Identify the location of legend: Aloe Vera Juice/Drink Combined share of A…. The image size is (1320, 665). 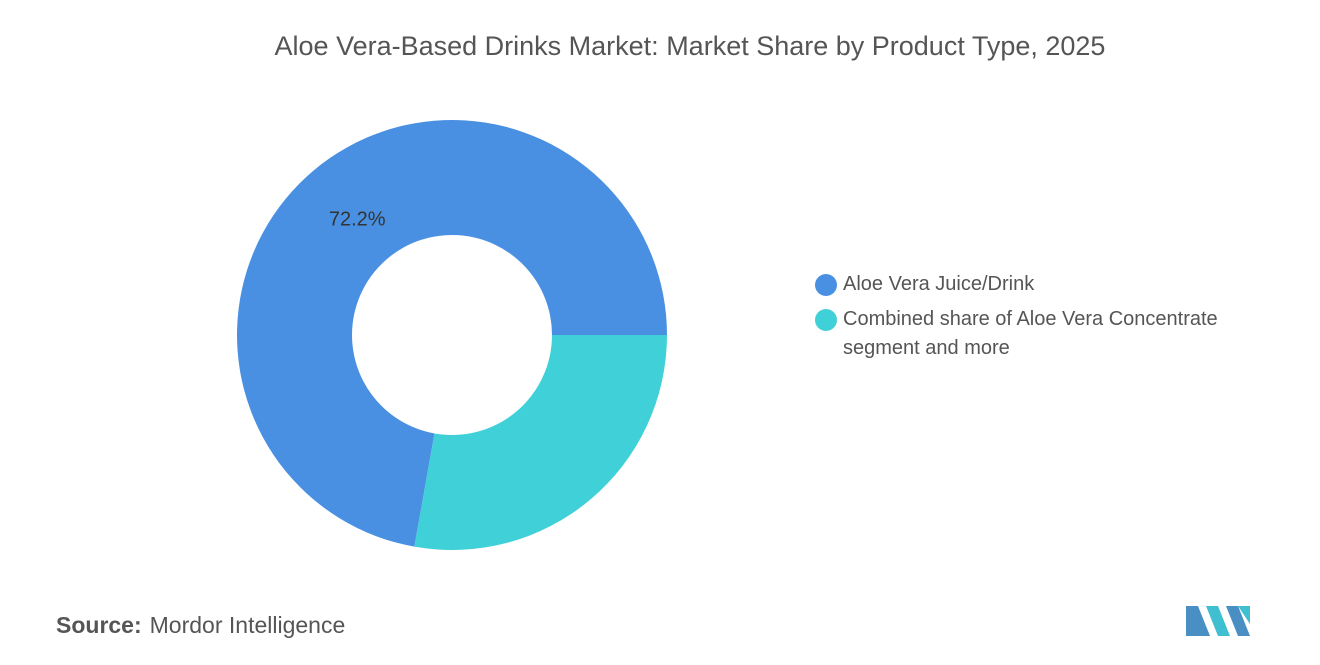
(1055, 319).